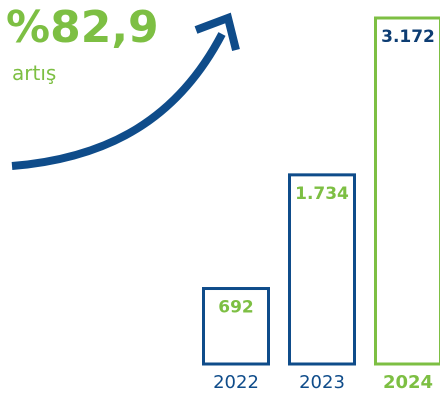  I want to click on value-label-2024: 3.172, so click(408, 37).